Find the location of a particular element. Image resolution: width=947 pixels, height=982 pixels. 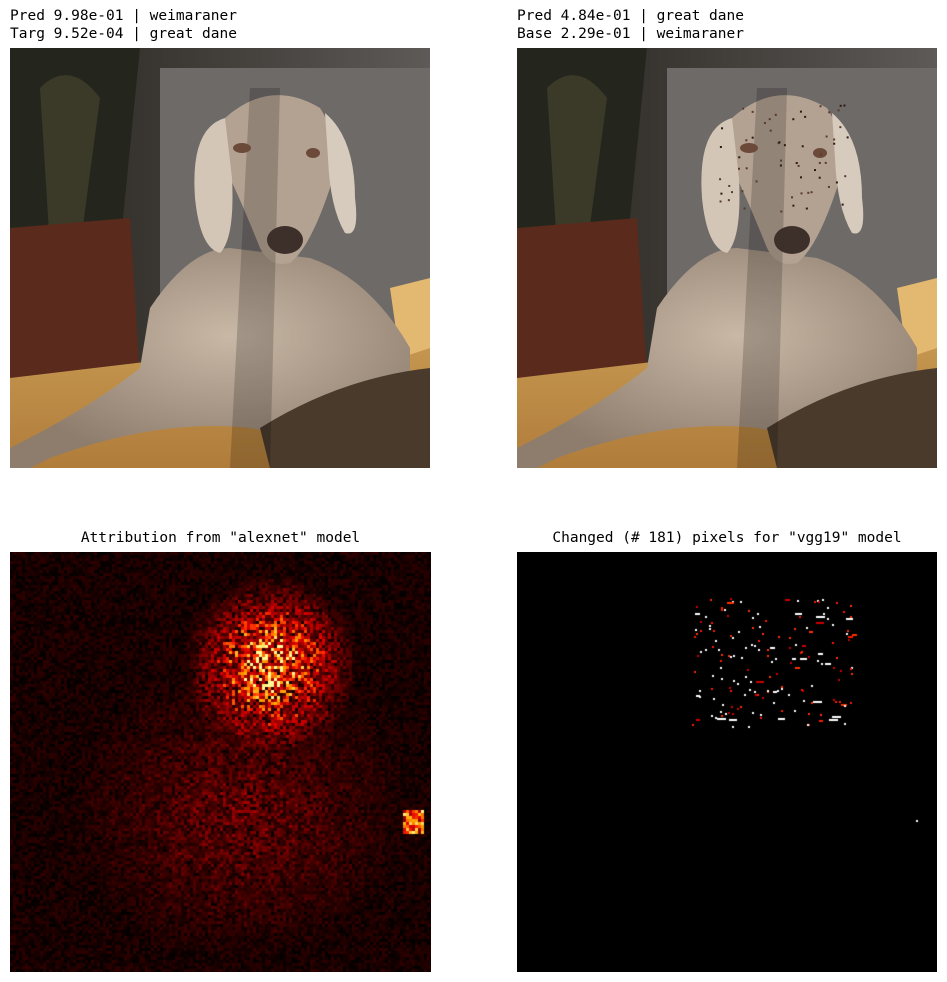

original-title-line2: Targ 9.52e-04 | great dane is located at coordinates (123, 34).